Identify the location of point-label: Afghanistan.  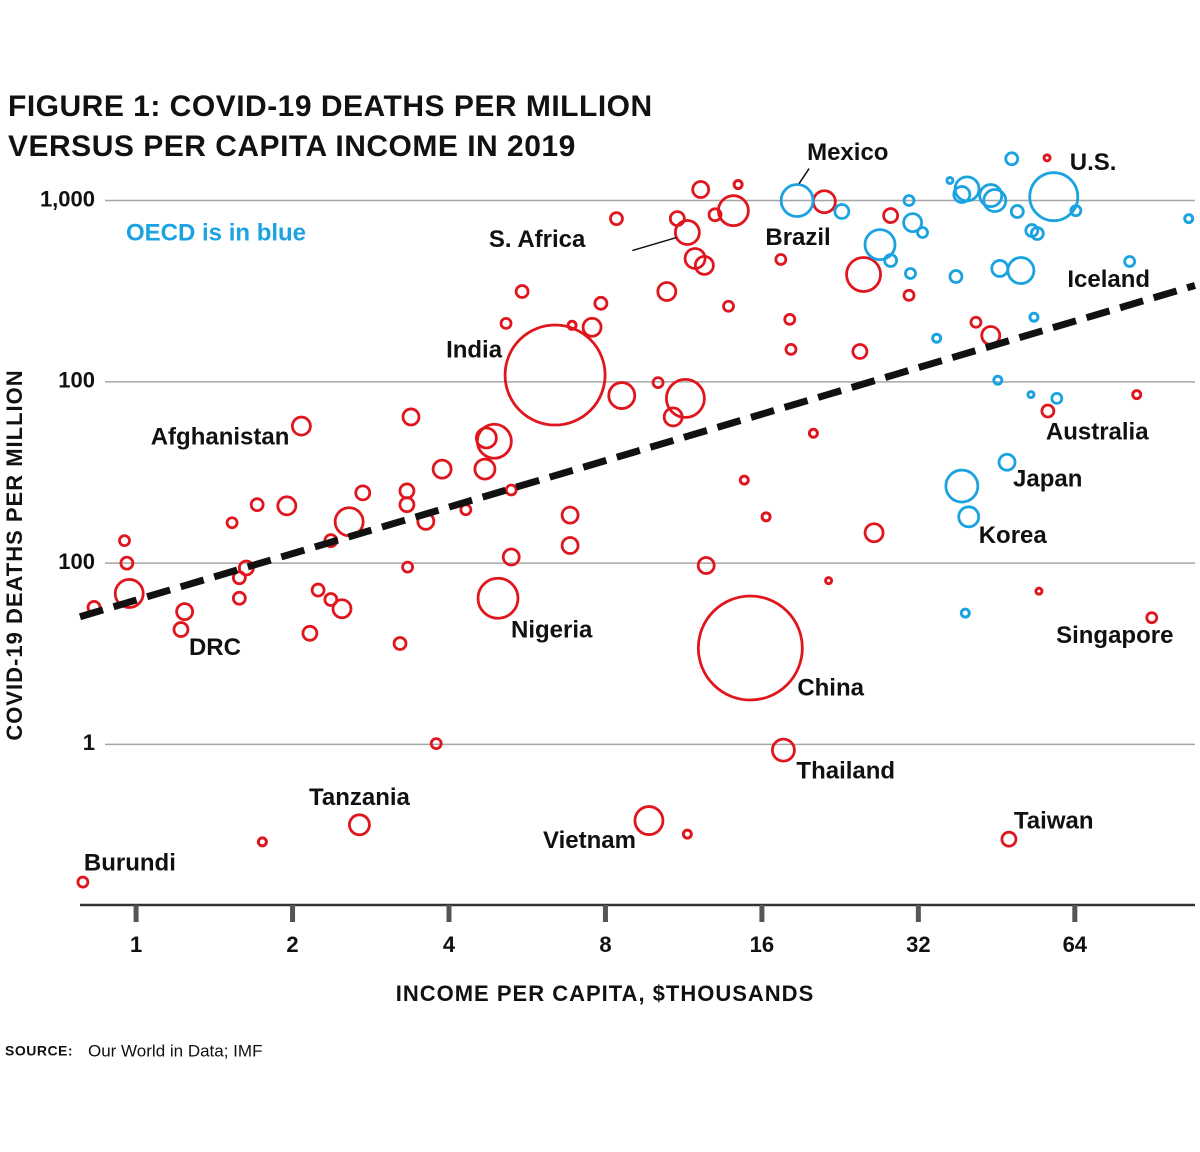
(220, 436).